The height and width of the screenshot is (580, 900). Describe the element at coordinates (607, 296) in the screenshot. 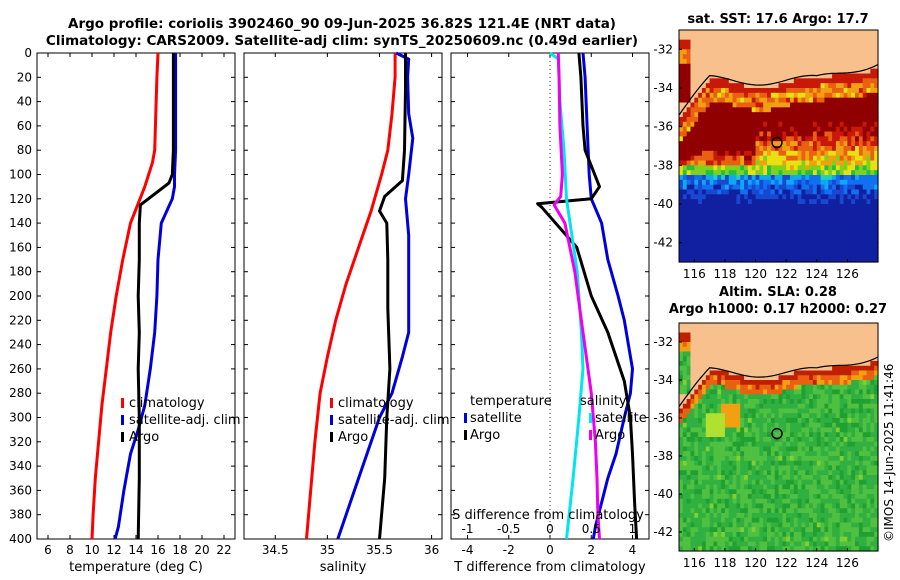

I see `series-line-t-satellite` at that location.